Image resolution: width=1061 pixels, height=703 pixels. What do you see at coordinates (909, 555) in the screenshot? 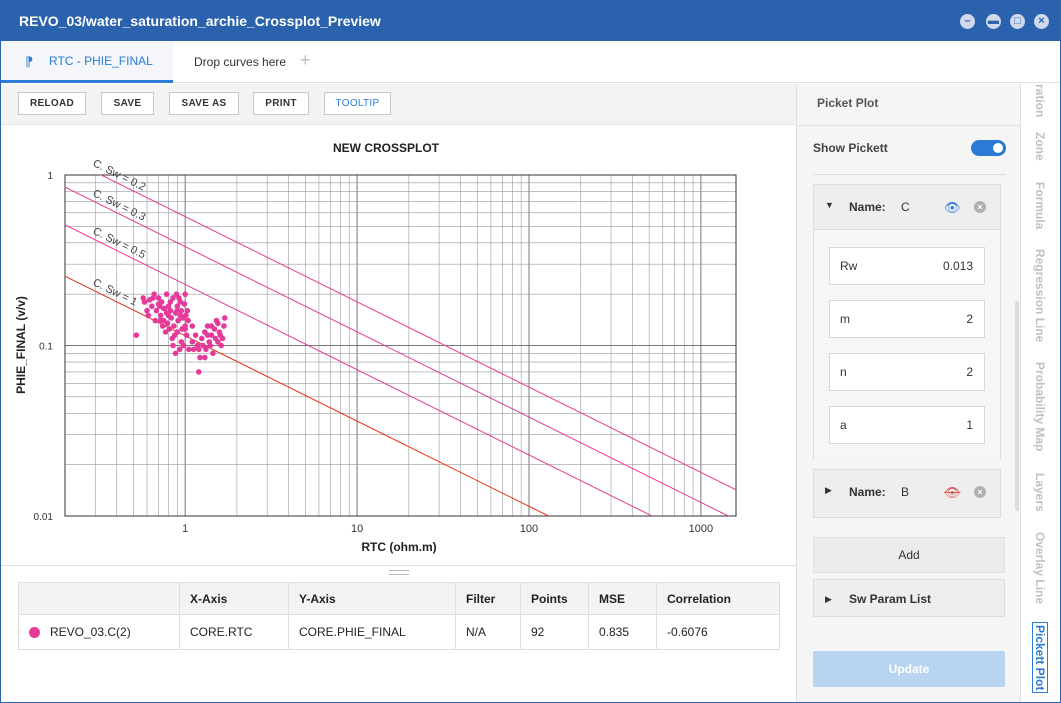
I see `add-button: Add` at bounding box center [909, 555].